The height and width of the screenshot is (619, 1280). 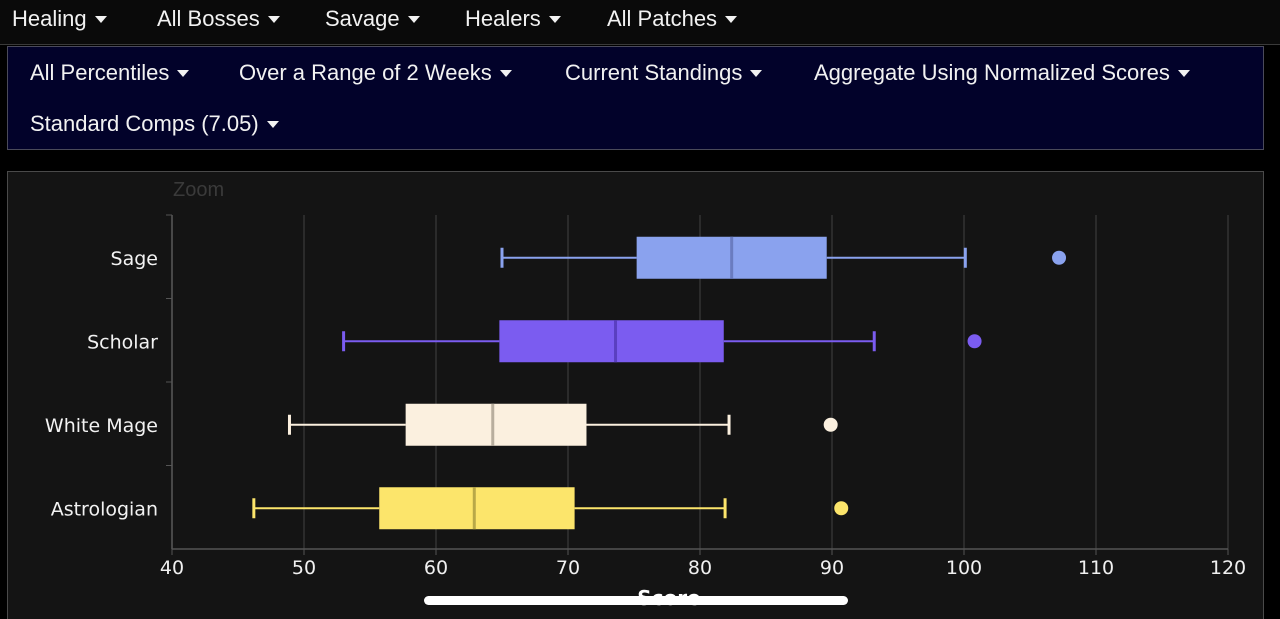 I want to click on patches-dropdown: All Patches, so click(x=672, y=19).